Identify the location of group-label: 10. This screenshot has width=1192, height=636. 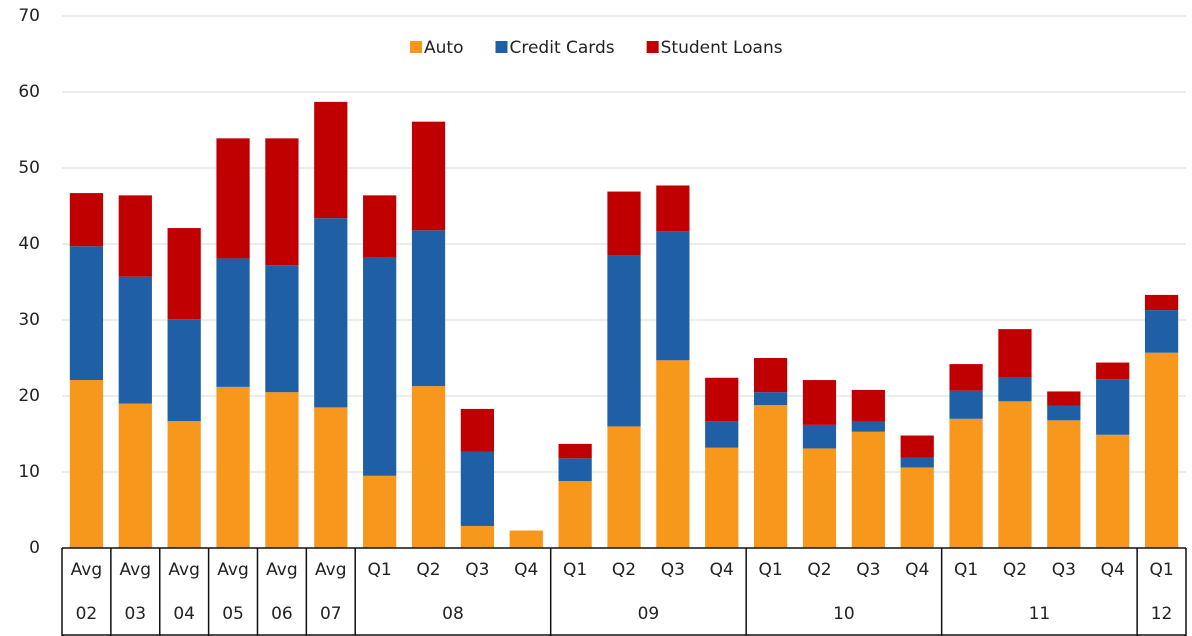
(844, 614).